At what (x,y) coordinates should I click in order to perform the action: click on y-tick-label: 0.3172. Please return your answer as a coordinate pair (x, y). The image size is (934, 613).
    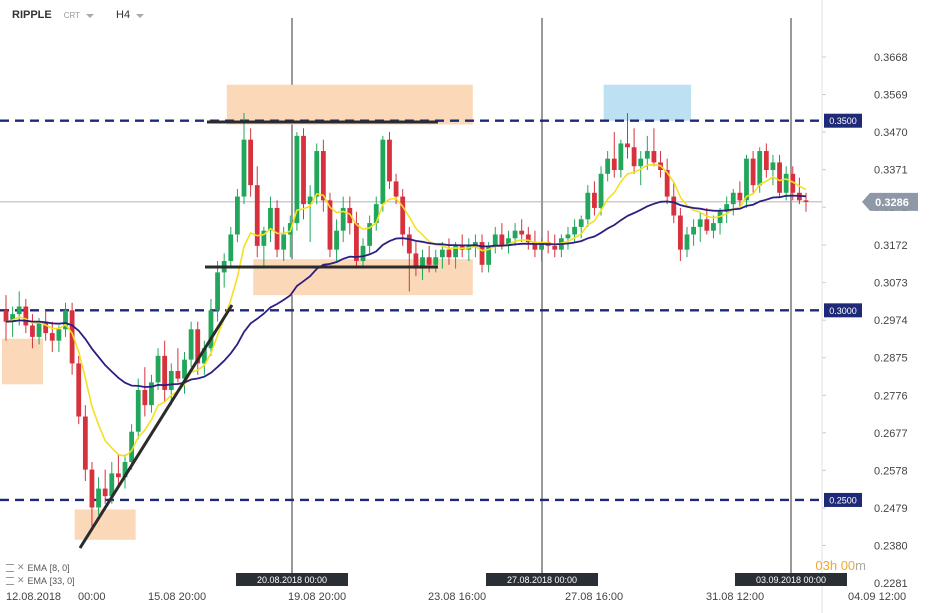
    Looking at the image, I should click on (891, 246).